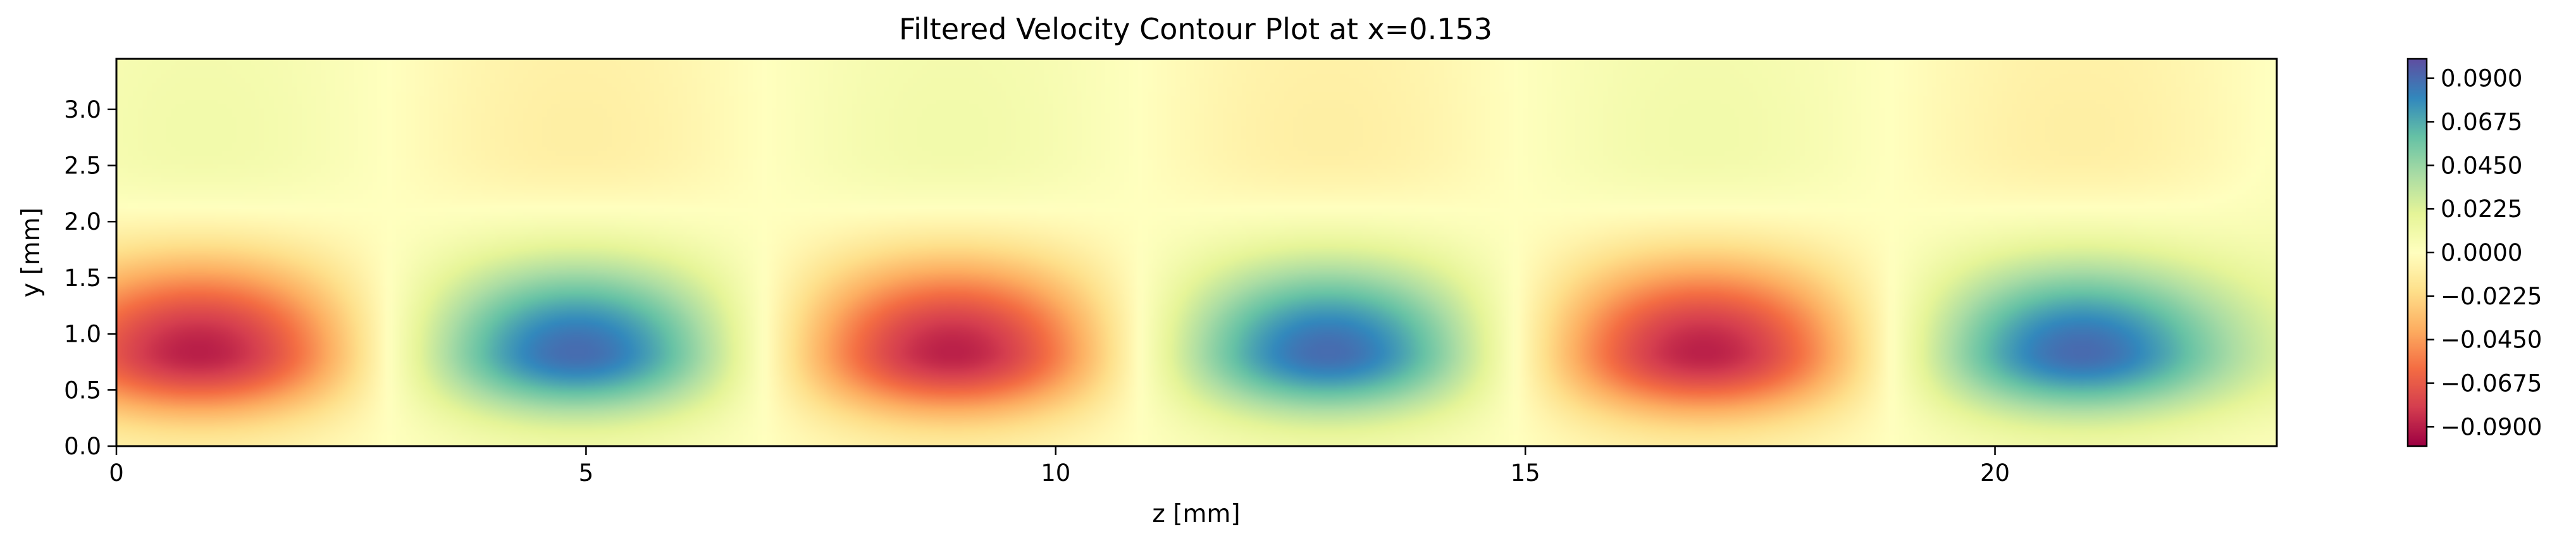 The image size is (2576, 548). What do you see at coordinates (1055, 473) in the screenshot?
I see `x-tick-label: 10` at bounding box center [1055, 473].